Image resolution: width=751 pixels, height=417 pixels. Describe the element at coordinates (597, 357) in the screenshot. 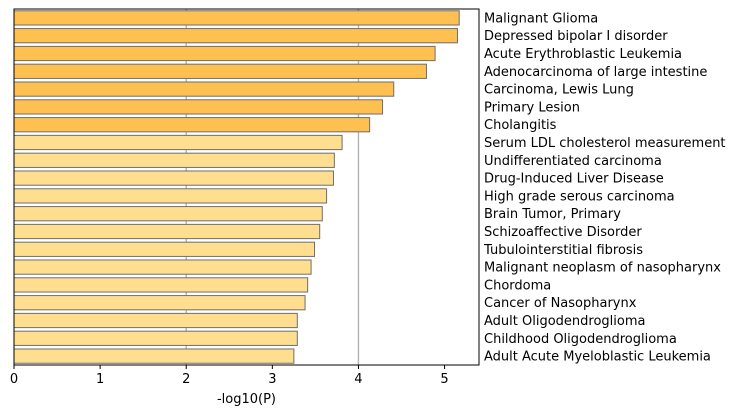

I see `category-label: Adult Acute Myeloblastic Leukemia` at that location.